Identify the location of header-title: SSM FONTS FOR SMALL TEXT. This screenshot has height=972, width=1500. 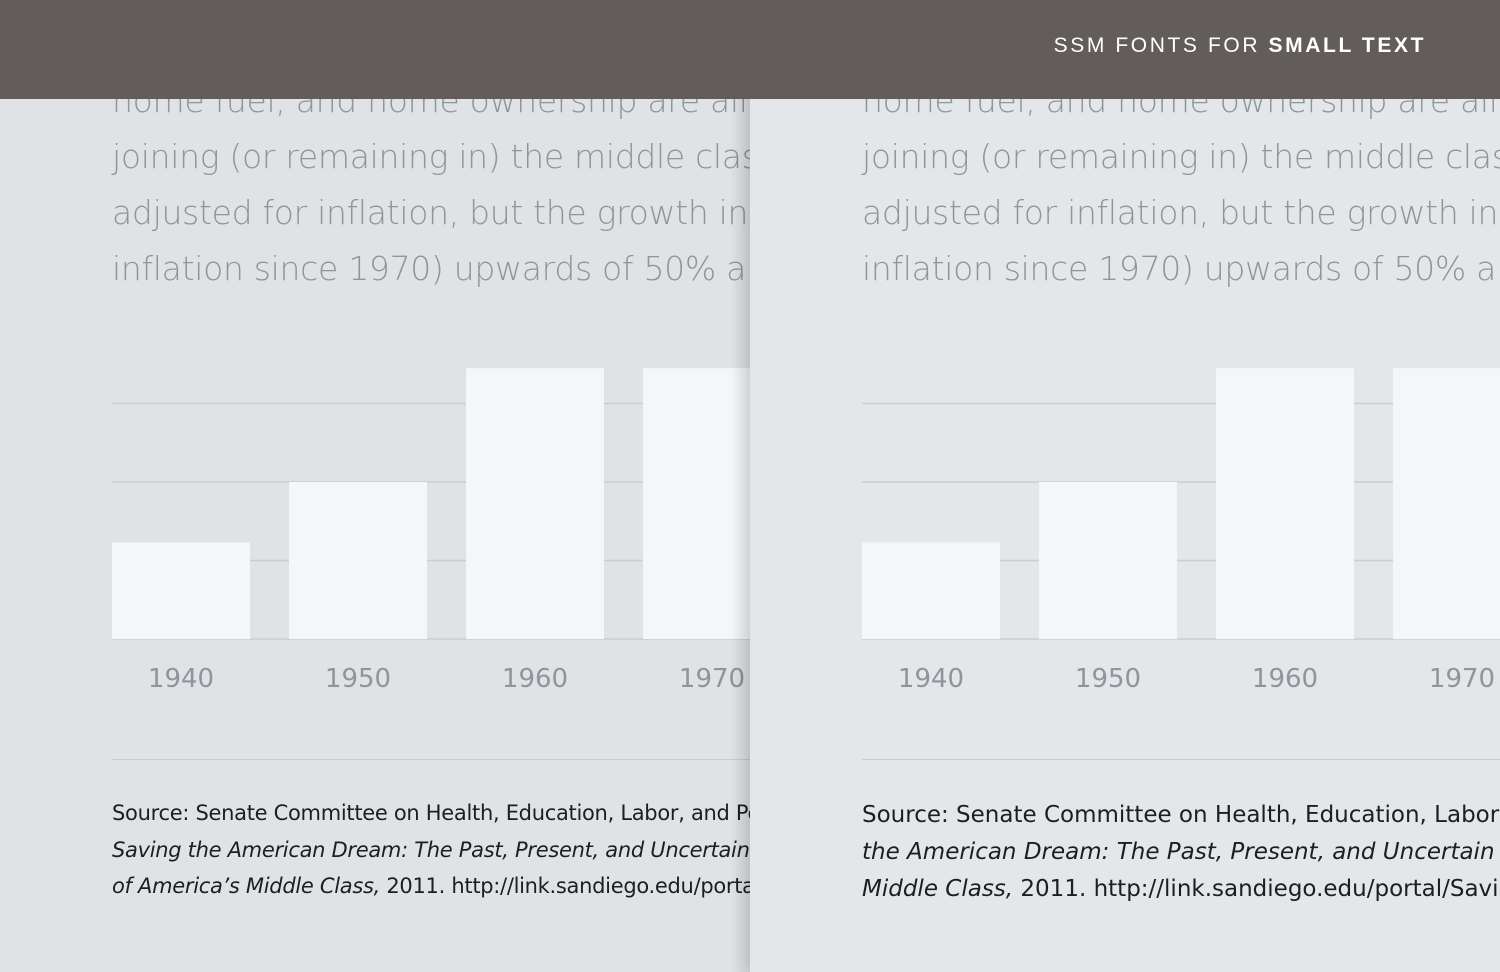
(1240, 46).